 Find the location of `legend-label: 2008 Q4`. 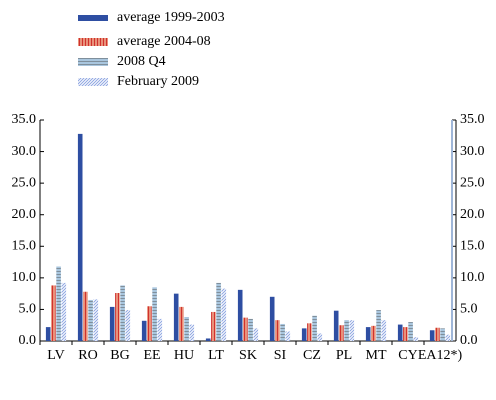

legend-label: 2008 Q4 is located at coordinates (141, 61).